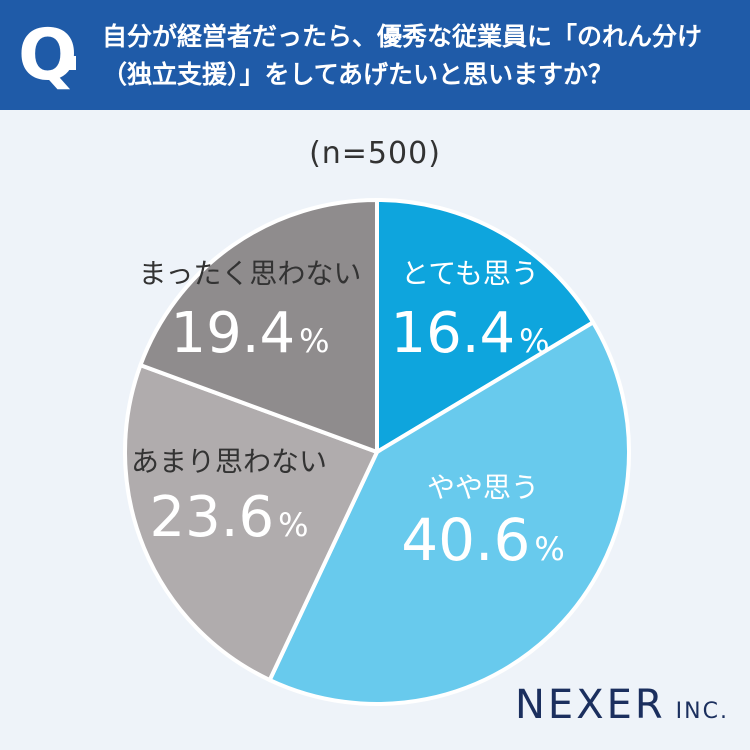  I want to click on slice-label-2: やや思う, so click(483, 487).